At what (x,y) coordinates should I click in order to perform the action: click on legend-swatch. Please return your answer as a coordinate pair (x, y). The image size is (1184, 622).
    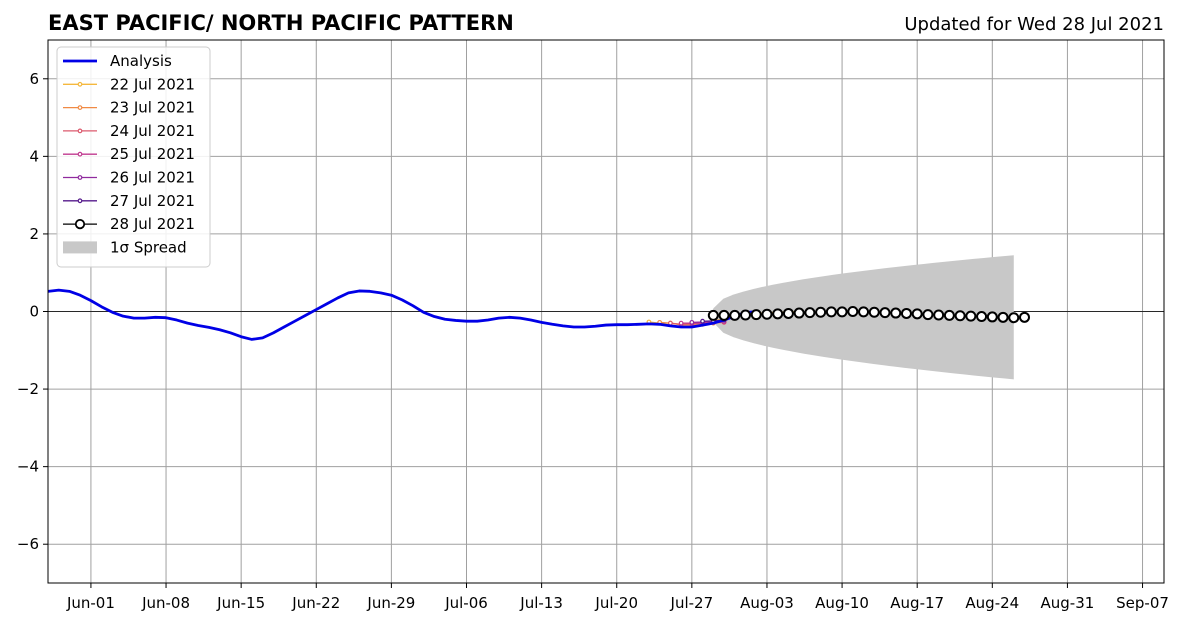
    Looking at the image, I should click on (80, 247).